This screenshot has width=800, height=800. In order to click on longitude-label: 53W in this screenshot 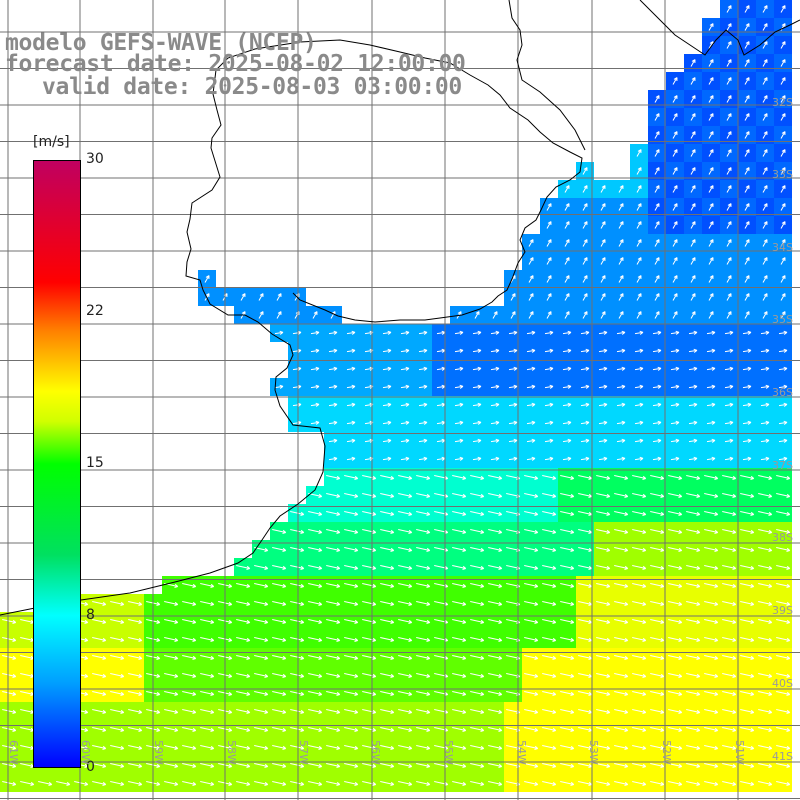, I will do `click(593, 752)`.